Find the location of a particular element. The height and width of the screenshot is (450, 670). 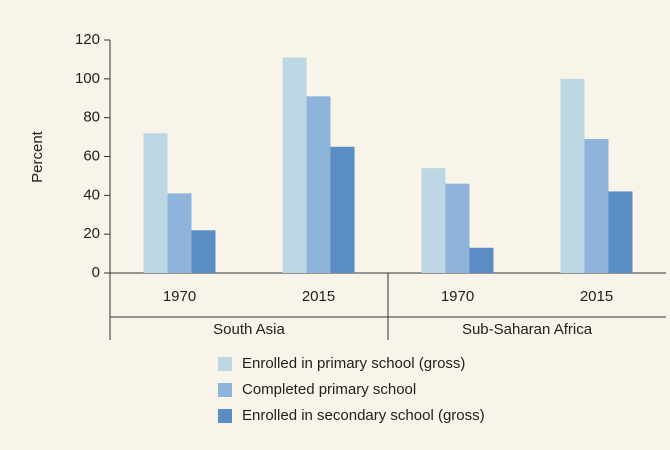

y-tick-label: 100 is located at coordinates (87, 78).